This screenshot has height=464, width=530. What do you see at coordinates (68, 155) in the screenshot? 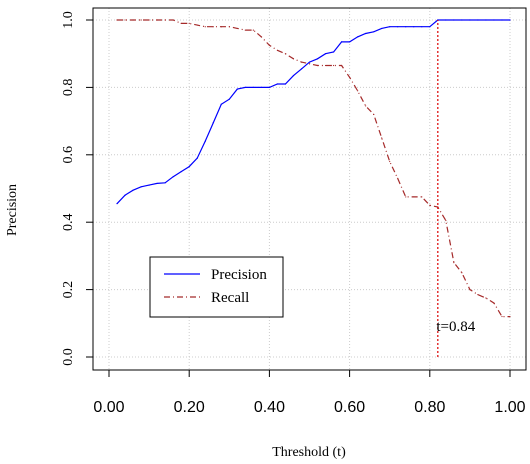
I see `y-tick-label: 0.6` at bounding box center [68, 155].